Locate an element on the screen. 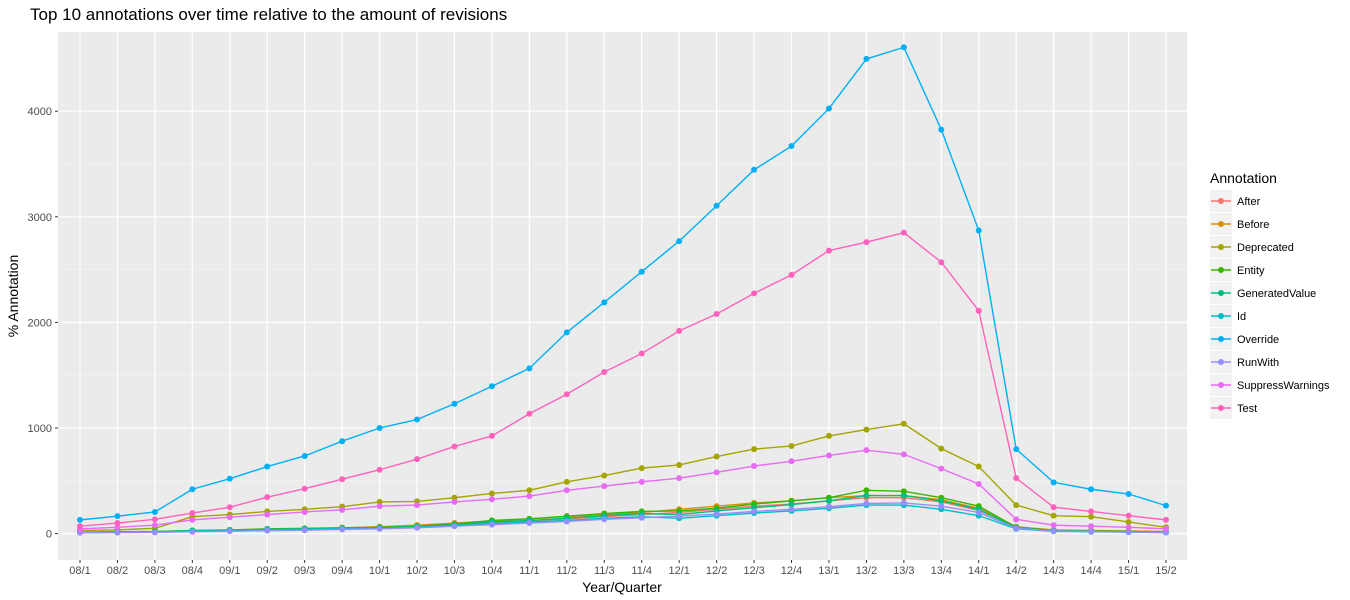 The image size is (1350, 600). x-tick-label: 12/3 is located at coordinates (753, 571).